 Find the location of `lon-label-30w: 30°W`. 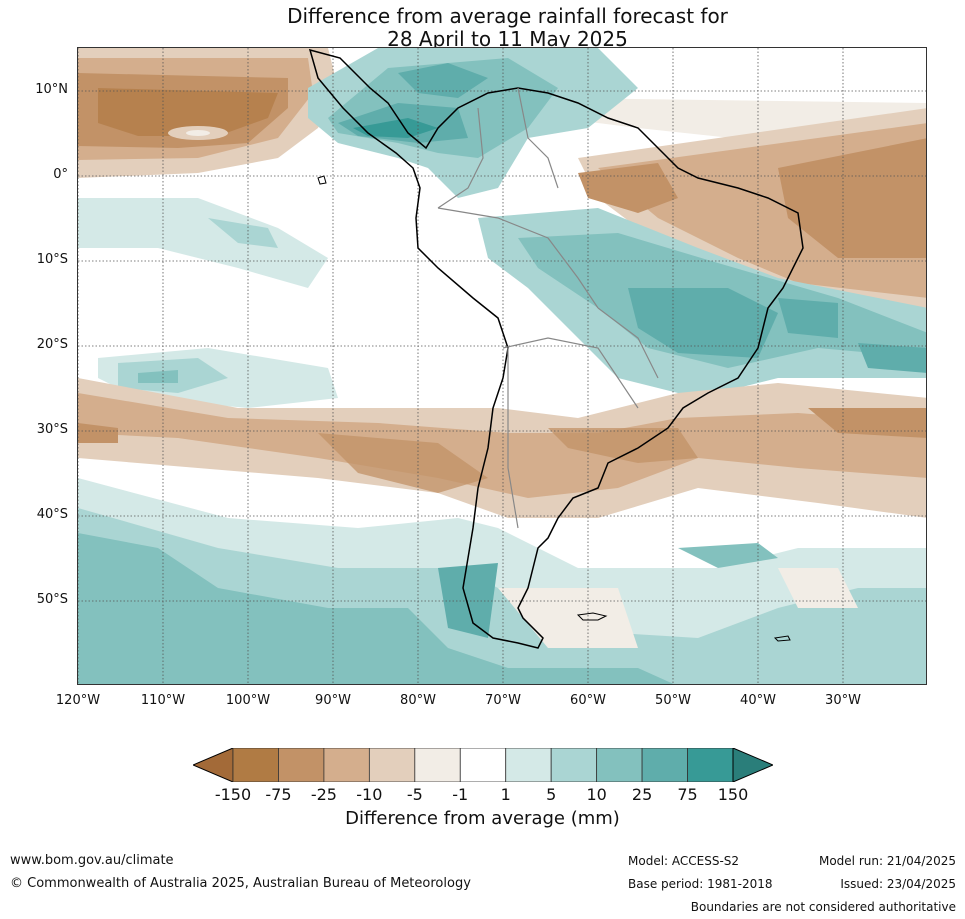

lon-label-30w: 30°W is located at coordinates (843, 700).